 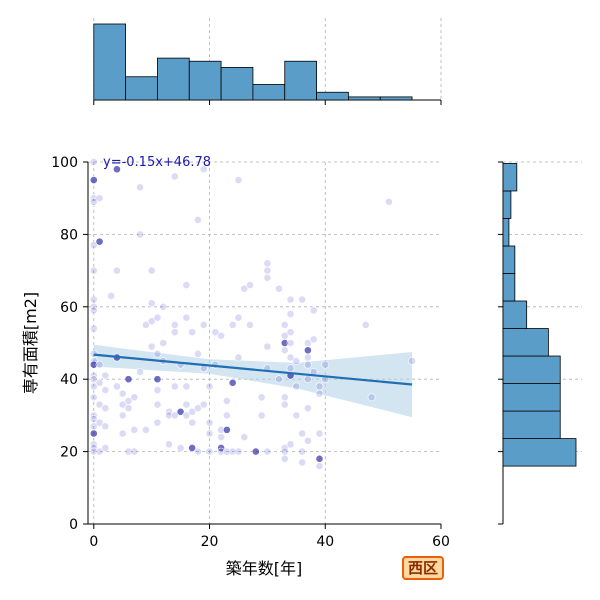 What do you see at coordinates (540, 343) in the screenshot?
I see `marginal-y-histogram` at bounding box center [540, 343].